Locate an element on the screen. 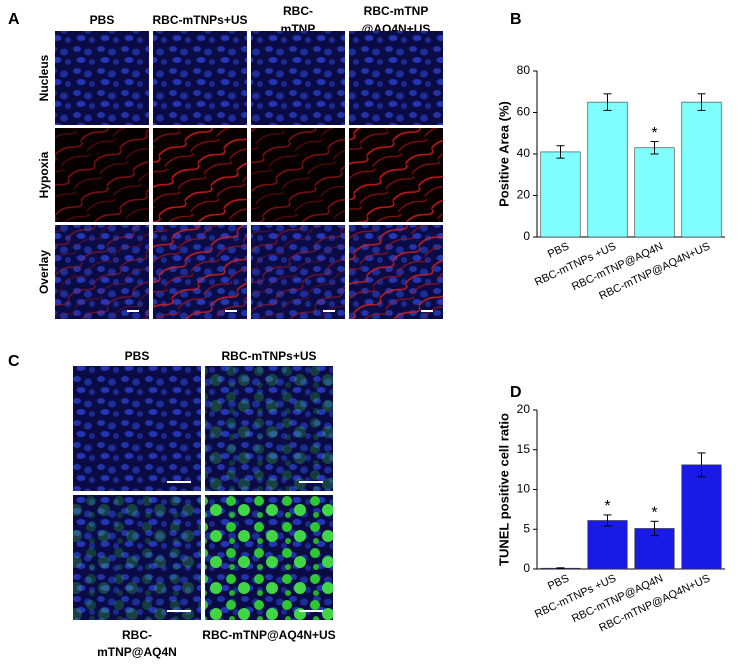 The image size is (753, 665). row-label: Hypoxia is located at coordinates (44, 174).